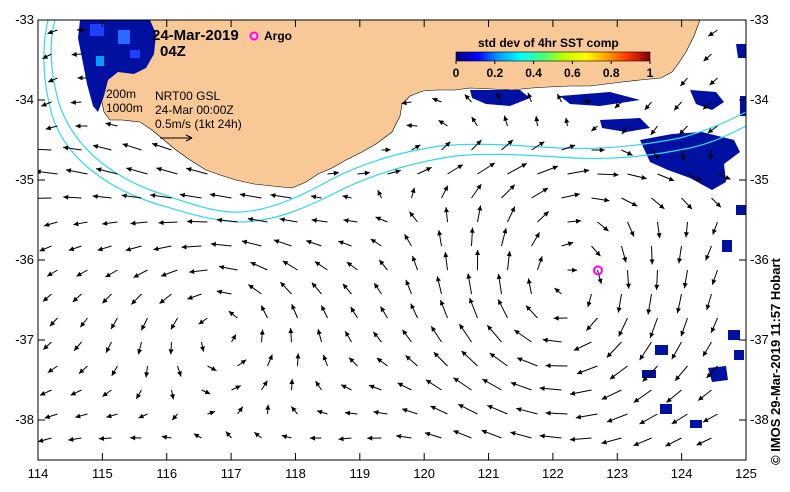 Image resolution: width=790 pixels, height=492 pixels. What do you see at coordinates (295, 473) in the screenshot?
I see `lon-tick-label: 118` at bounding box center [295, 473].